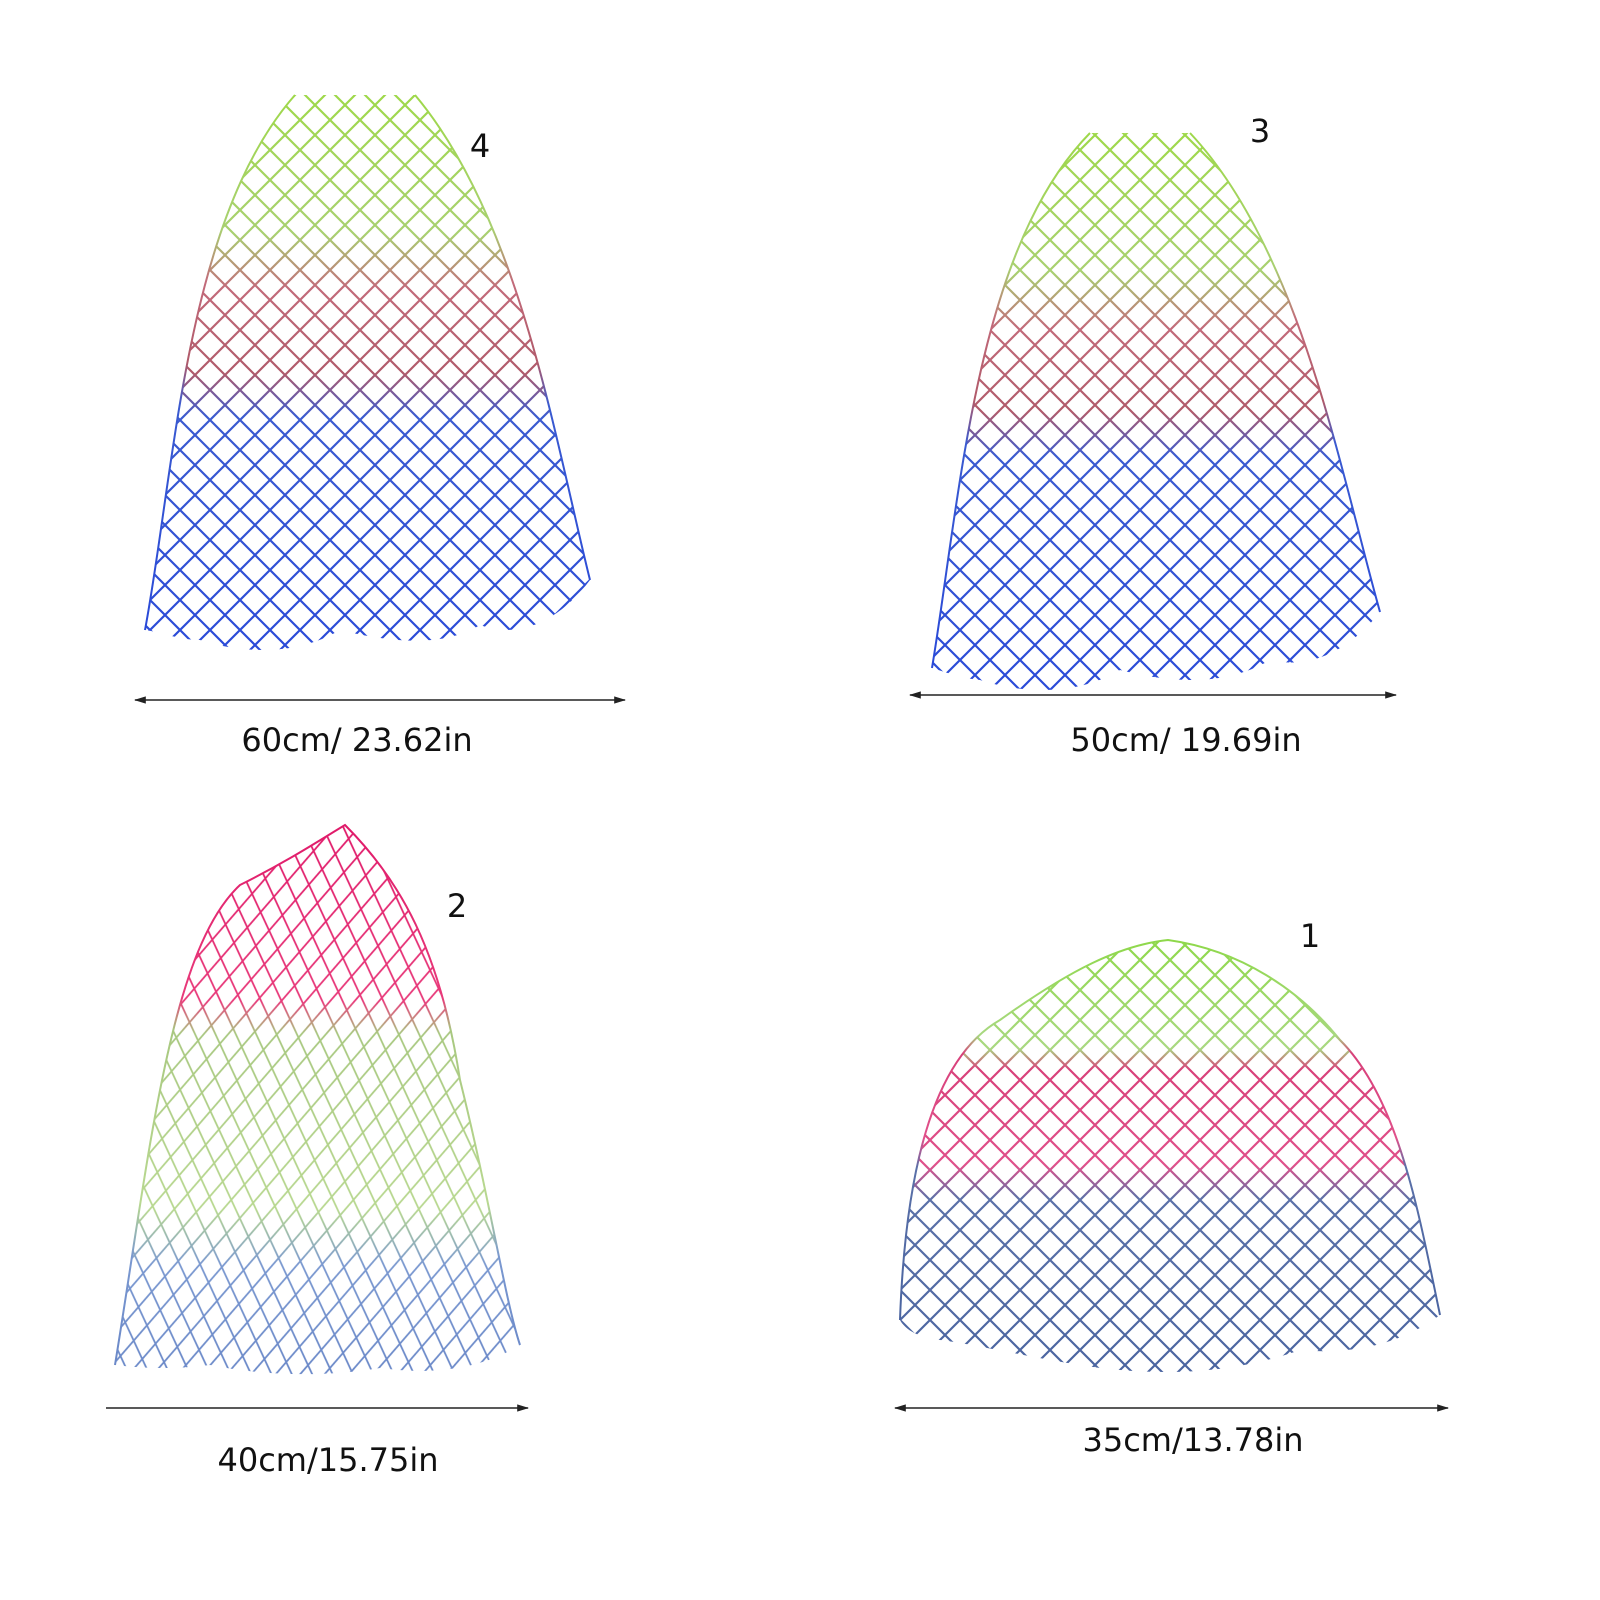 Image resolution: width=1600 pixels, height=1600 pixels. Describe the element at coordinates (1260, 131) in the screenshot. I see `net-number: 3` at that location.